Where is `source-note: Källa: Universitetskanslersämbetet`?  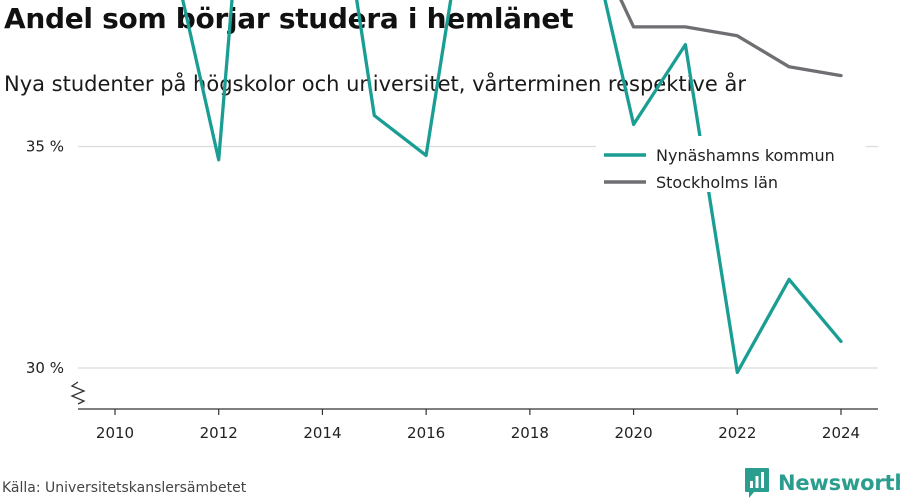
source-note: Källa: Universitetskanslersämbetet is located at coordinates (124, 488).